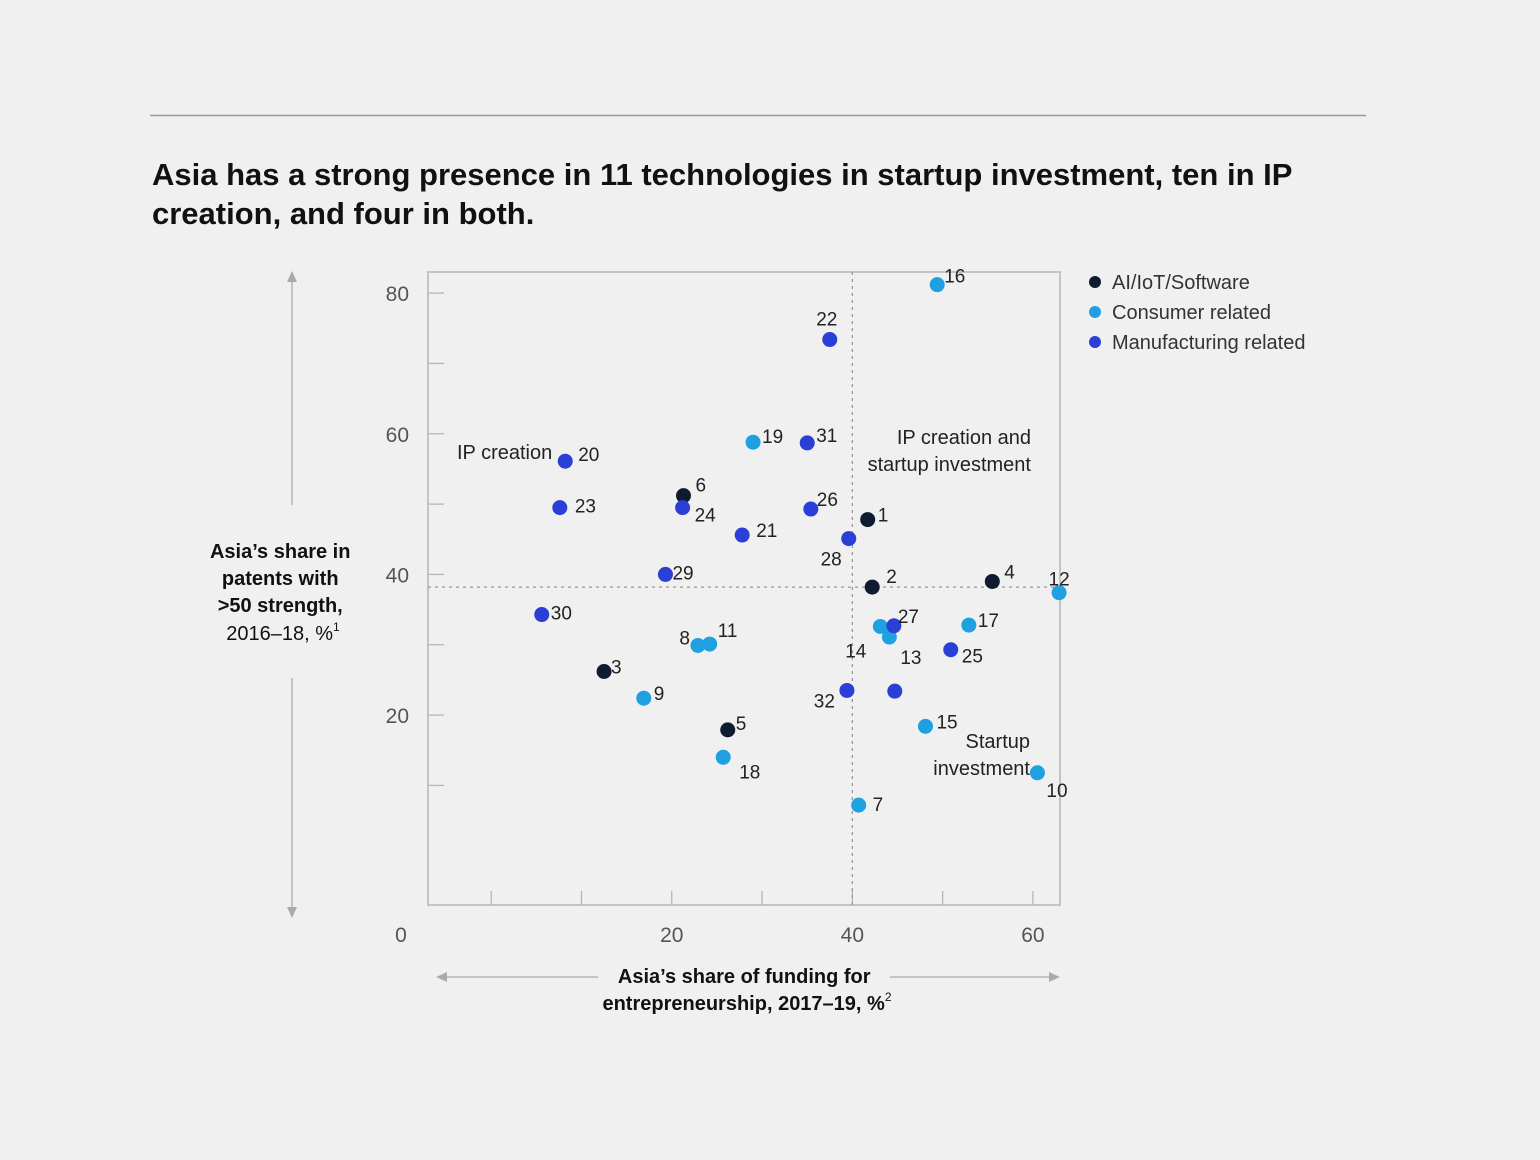 Image resolution: width=1540 pixels, height=1160 pixels. Describe the element at coordinates (988, 621) in the screenshot. I see `point-label-17: 17` at that location.